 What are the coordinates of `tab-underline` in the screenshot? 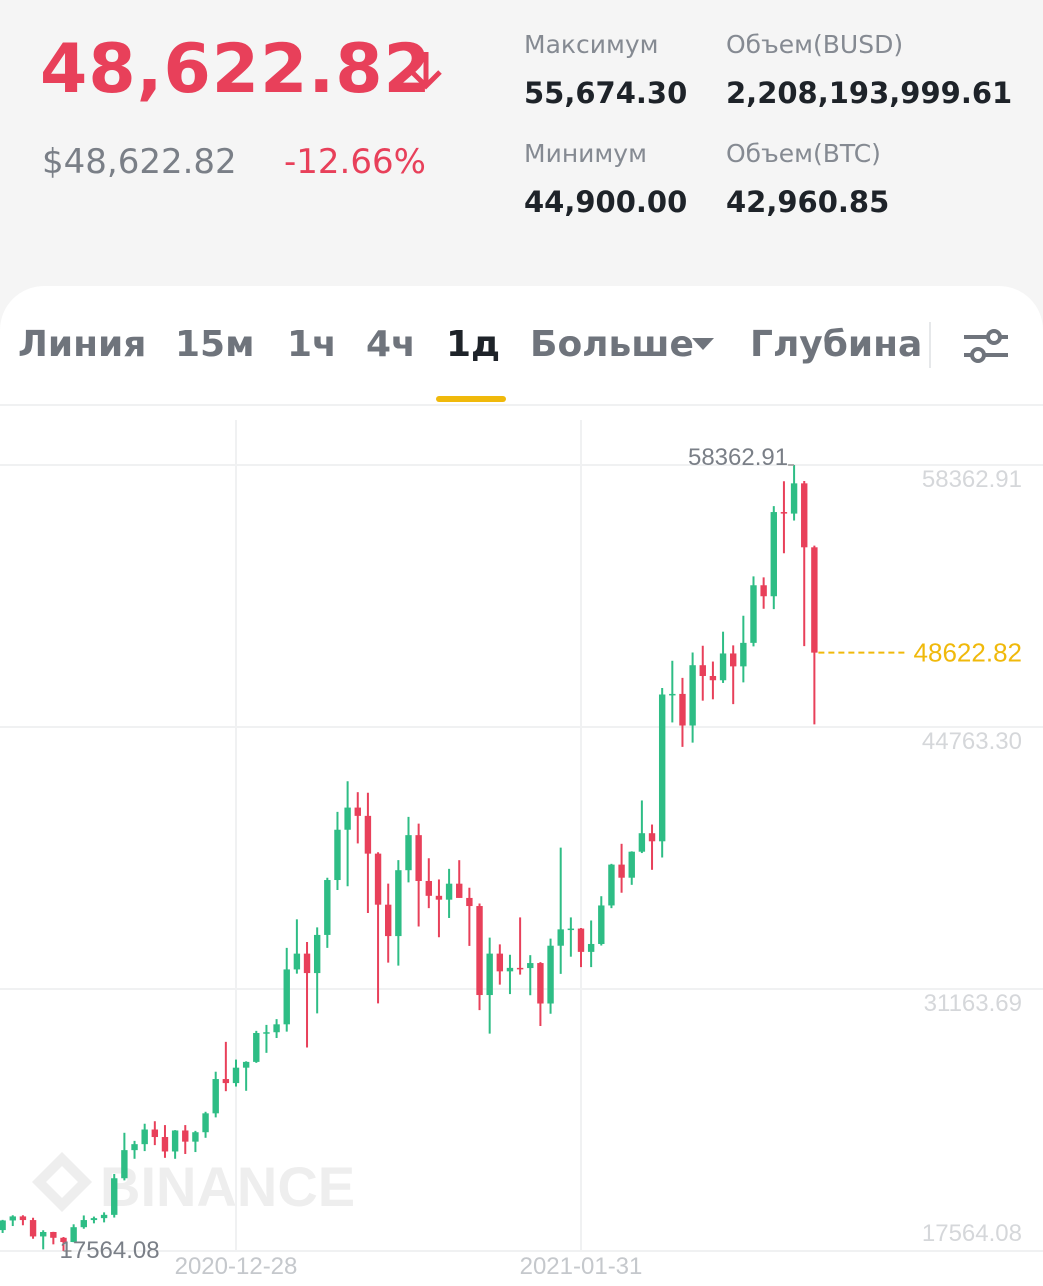 It's located at (471, 399).